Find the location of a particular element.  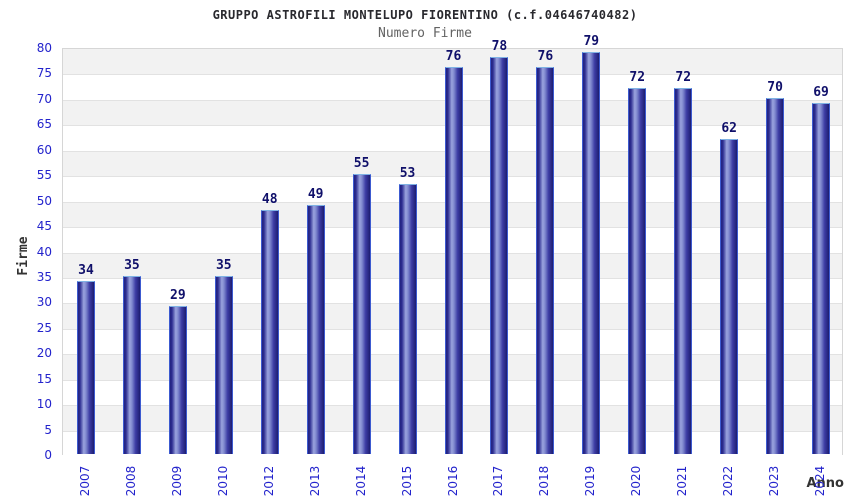

x-tick-label-2017: 2017 is located at coordinates (498, 481).